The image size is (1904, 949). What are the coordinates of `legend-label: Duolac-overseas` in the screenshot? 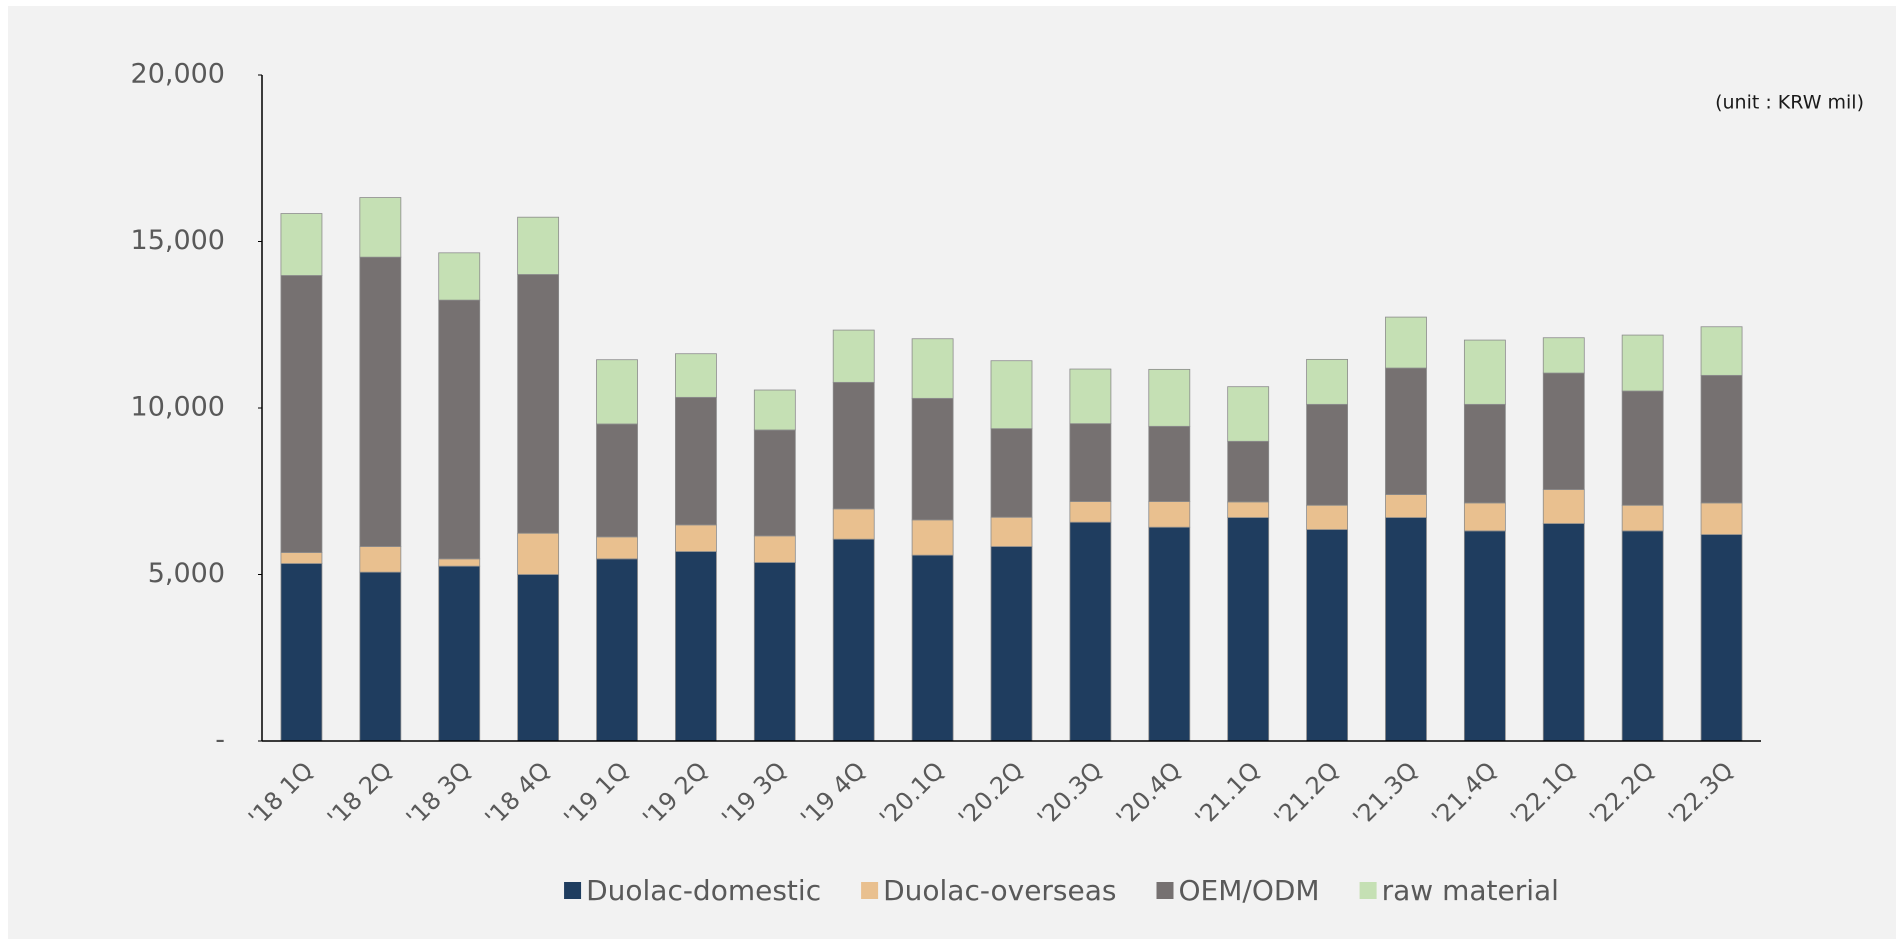 It's located at (999, 890).